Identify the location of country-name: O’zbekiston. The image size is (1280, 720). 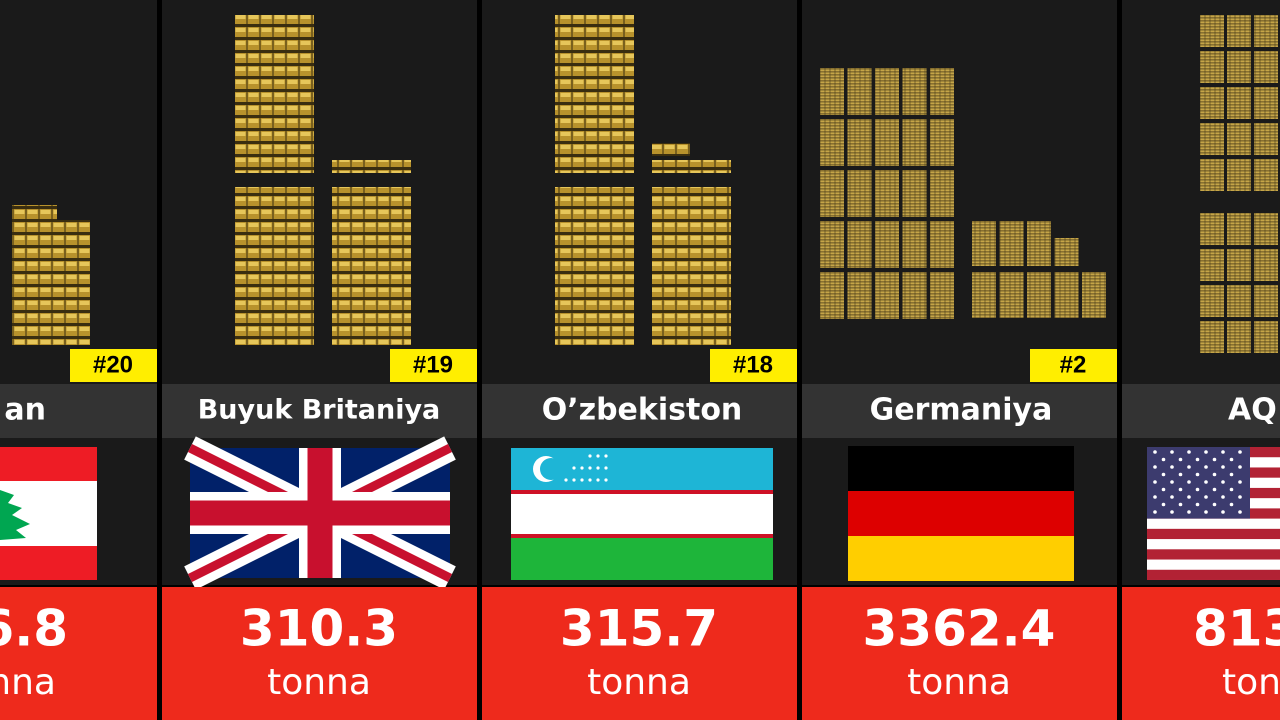
(642, 410).